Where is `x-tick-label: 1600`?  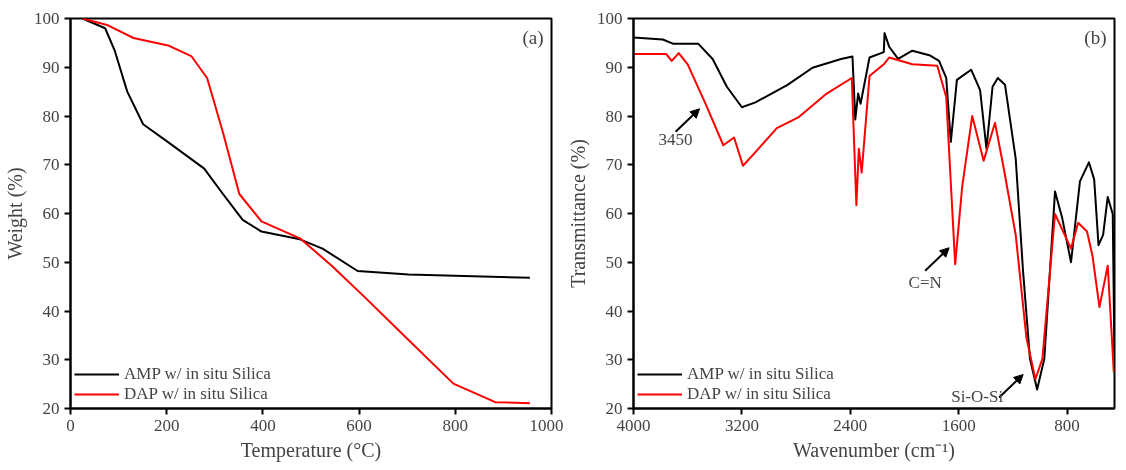 x-tick-label: 1600 is located at coordinates (958, 425).